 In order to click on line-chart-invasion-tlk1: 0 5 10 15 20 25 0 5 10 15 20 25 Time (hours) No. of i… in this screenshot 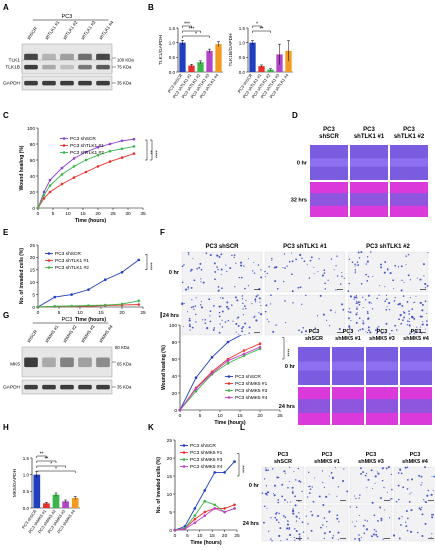, I will do `click(86, 283)`.